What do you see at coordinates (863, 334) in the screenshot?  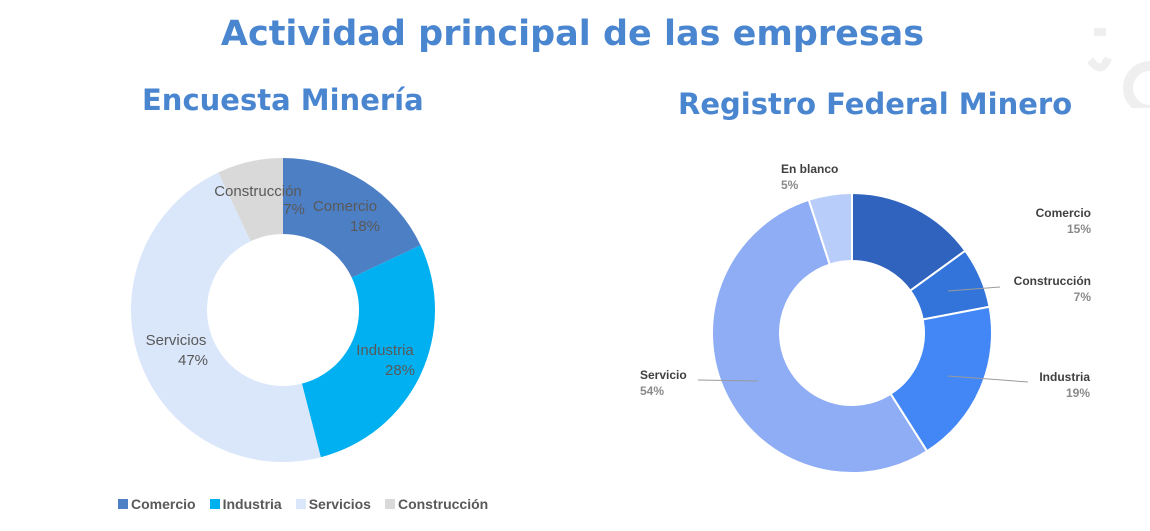 I see `registro-leader-lines` at bounding box center [863, 334].